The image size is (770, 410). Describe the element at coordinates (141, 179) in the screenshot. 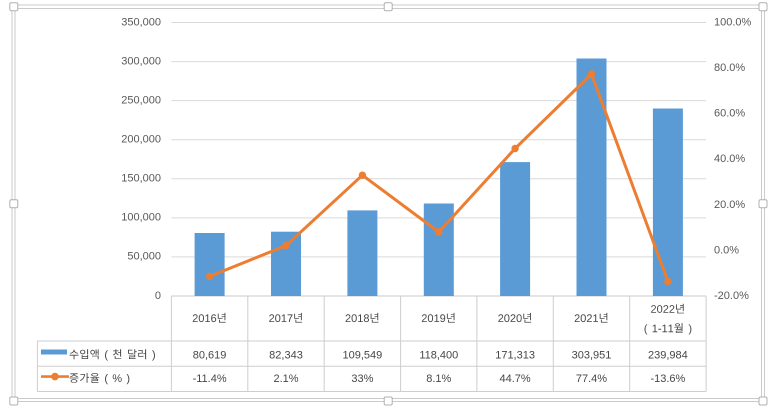

I see `svg-text: 150,000` at that location.